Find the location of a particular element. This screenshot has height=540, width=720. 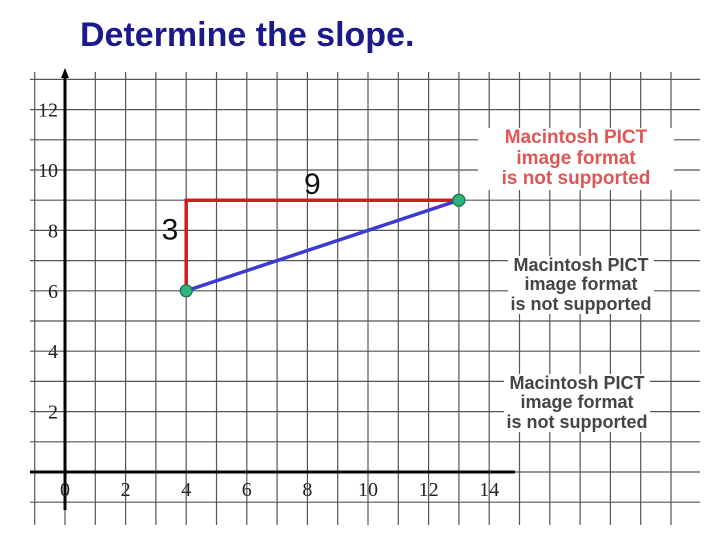

rise-run-path is located at coordinates (321, 244).